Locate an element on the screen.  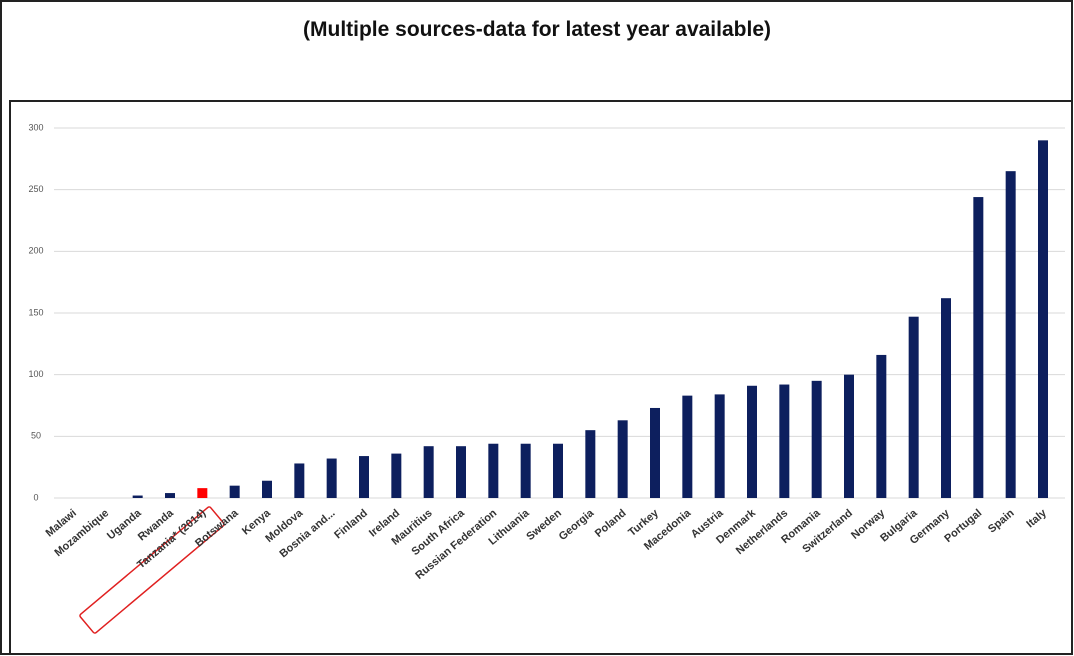
y-tick-label: 300 is located at coordinates (35, 127).